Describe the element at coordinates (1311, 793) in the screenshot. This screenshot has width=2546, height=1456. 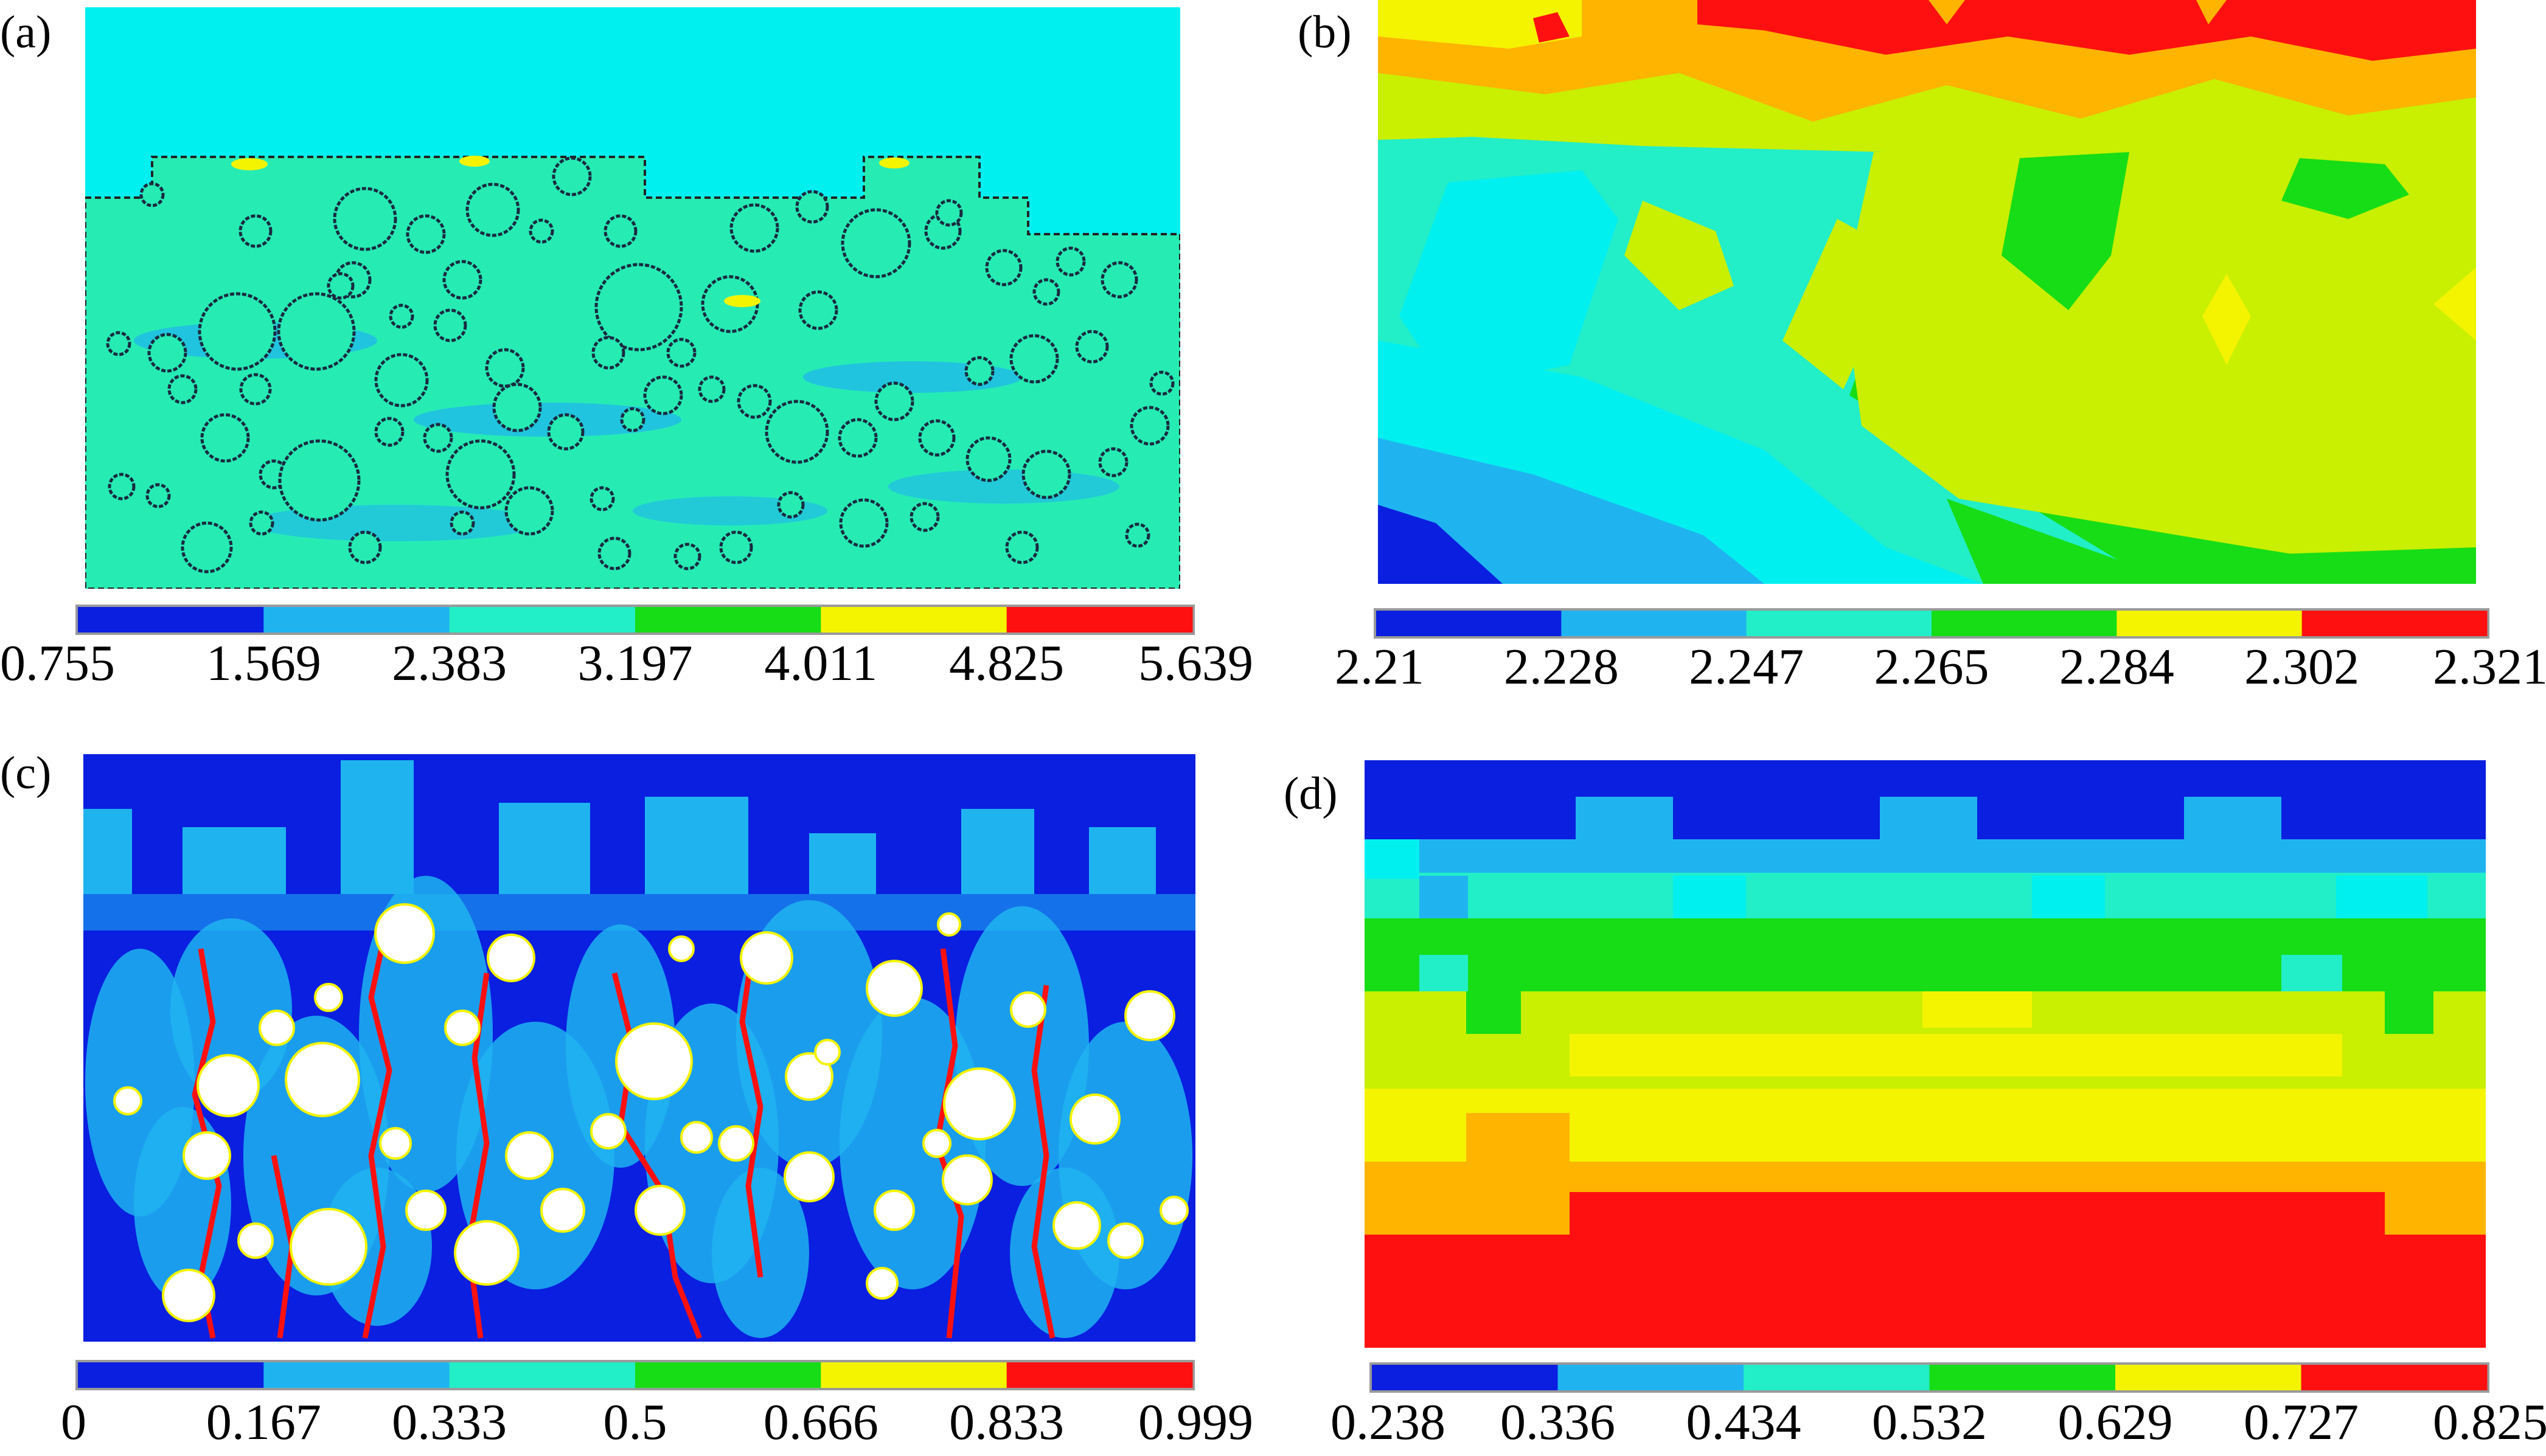
I see `panel-d-label: (d)` at that location.